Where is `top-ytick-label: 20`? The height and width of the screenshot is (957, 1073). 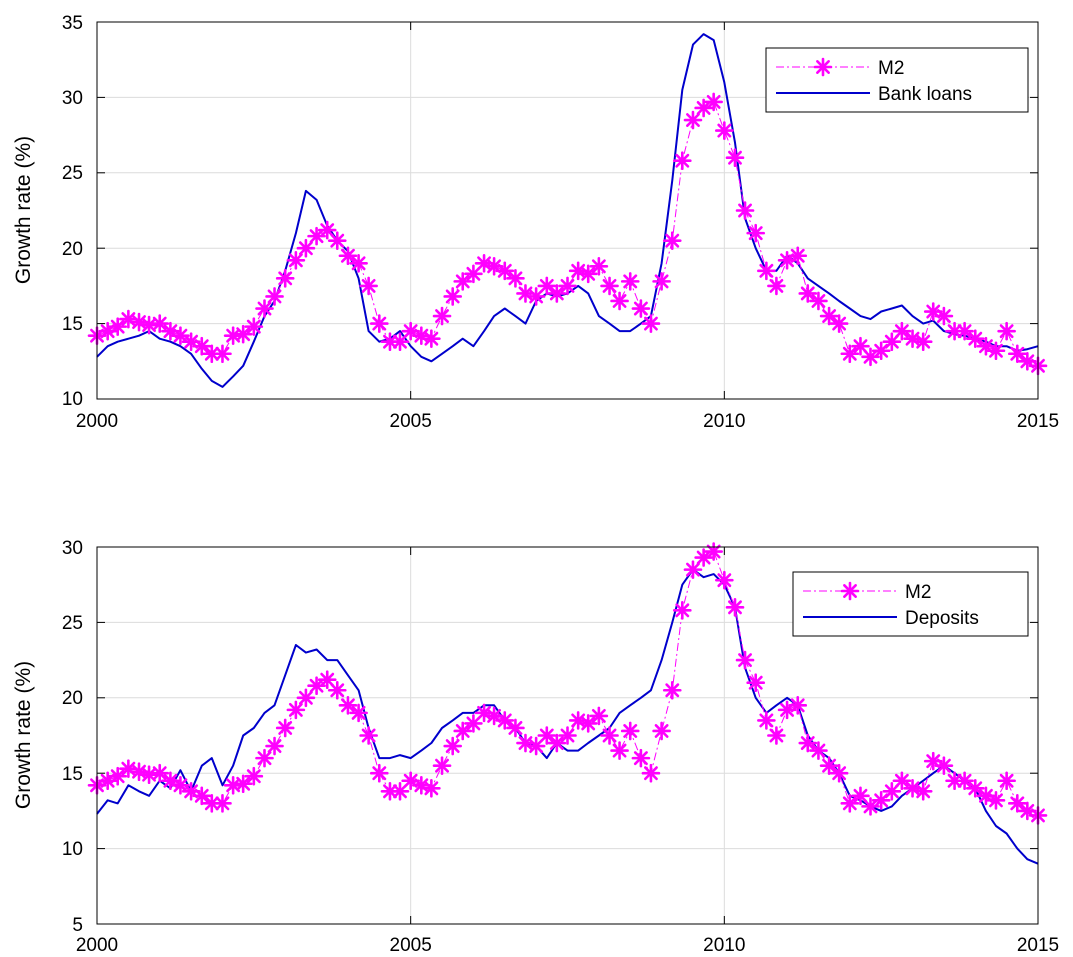
top-ytick-label: 20 is located at coordinates (72, 249).